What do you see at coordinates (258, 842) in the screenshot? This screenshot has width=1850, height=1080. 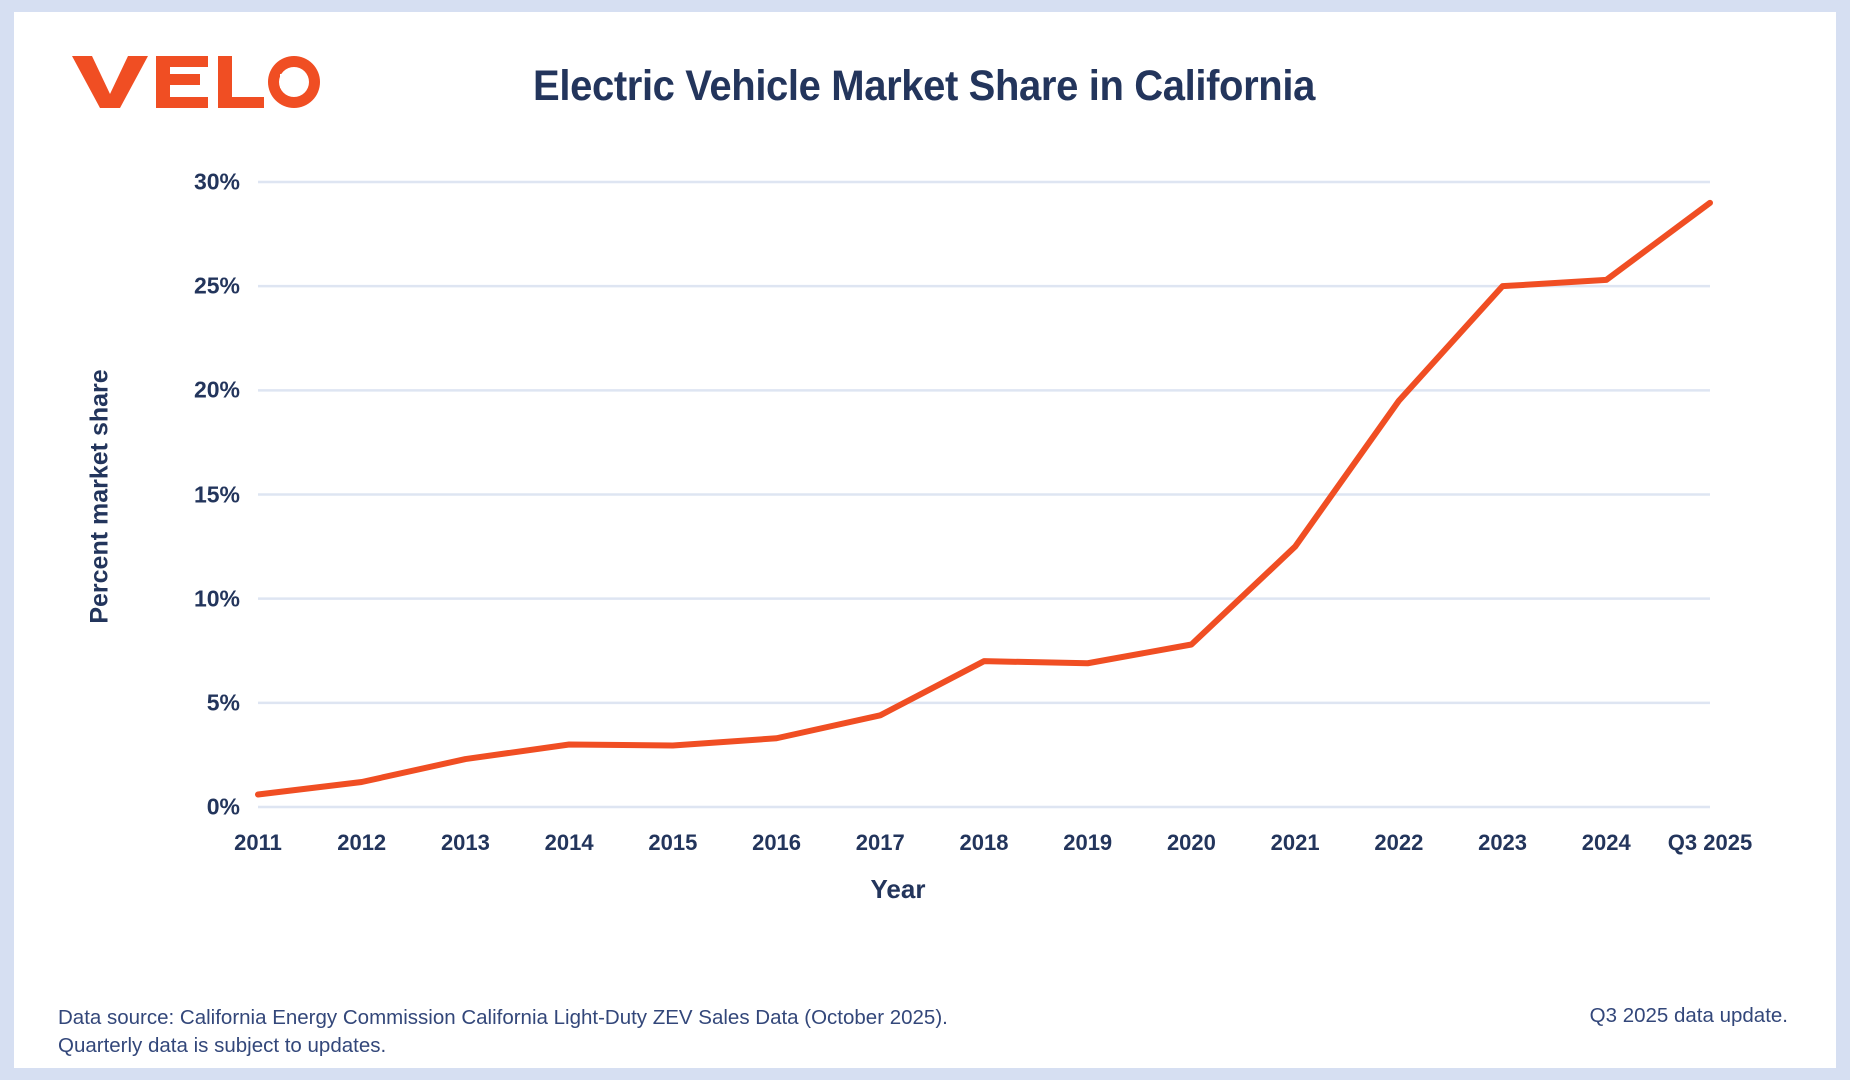 I see `x-tick-label-2011: 2011` at bounding box center [258, 842].